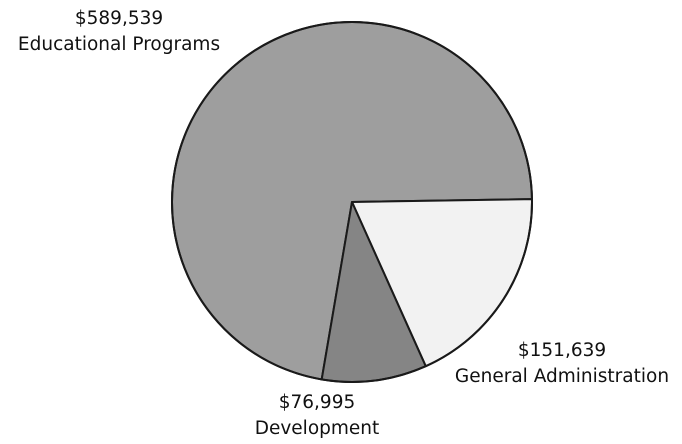  Describe the element at coordinates (562, 364) in the screenshot. I see `label-general-administration: $151,639 General Administration` at that location.